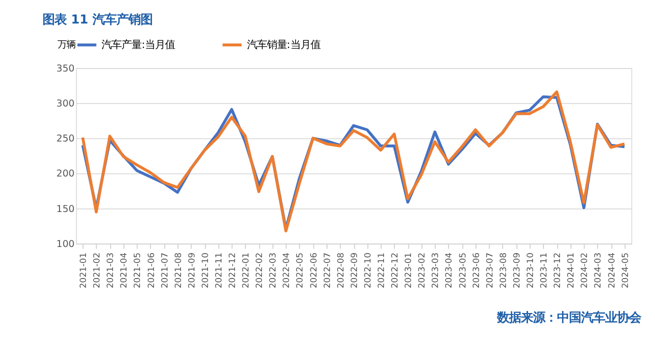  I want to click on y-axis-title: 万辆, so click(66, 45).